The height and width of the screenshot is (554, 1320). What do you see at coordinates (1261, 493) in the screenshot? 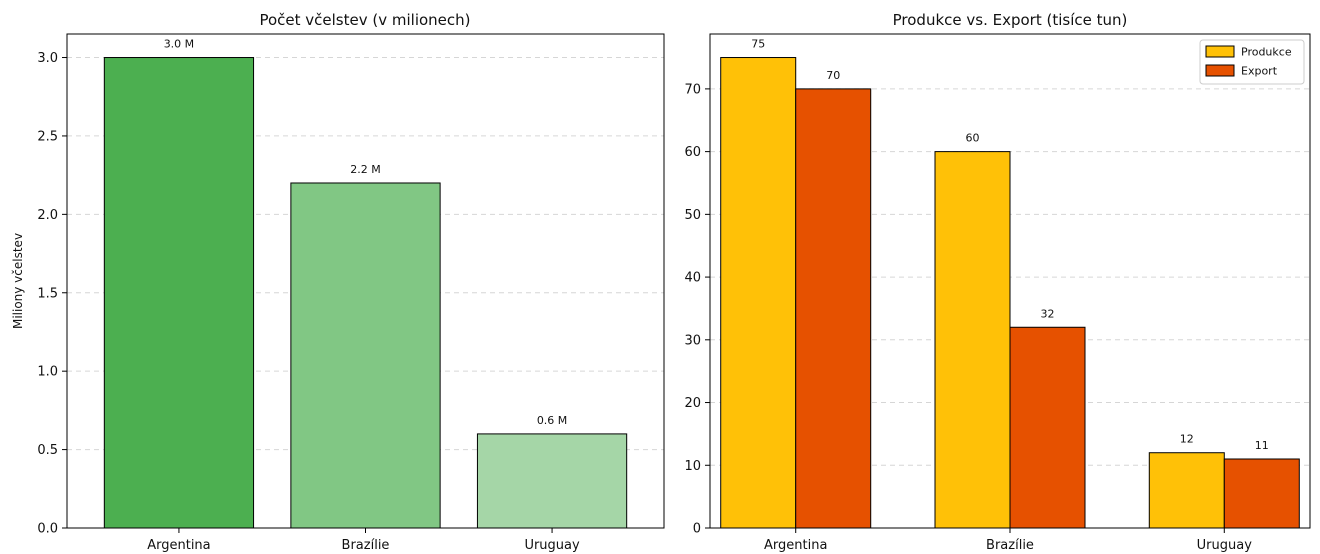
I see `bar-export-uruguay` at bounding box center [1261, 493].